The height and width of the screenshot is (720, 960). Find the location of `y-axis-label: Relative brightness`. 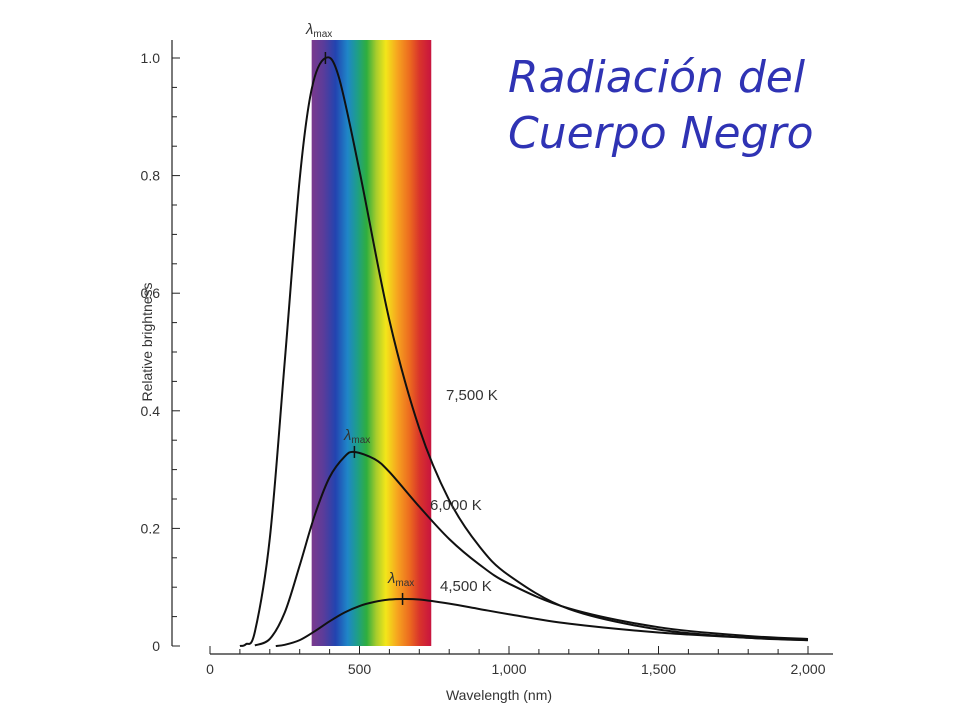

y-axis-label: Relative brightness is located at coordinates (147, 341).